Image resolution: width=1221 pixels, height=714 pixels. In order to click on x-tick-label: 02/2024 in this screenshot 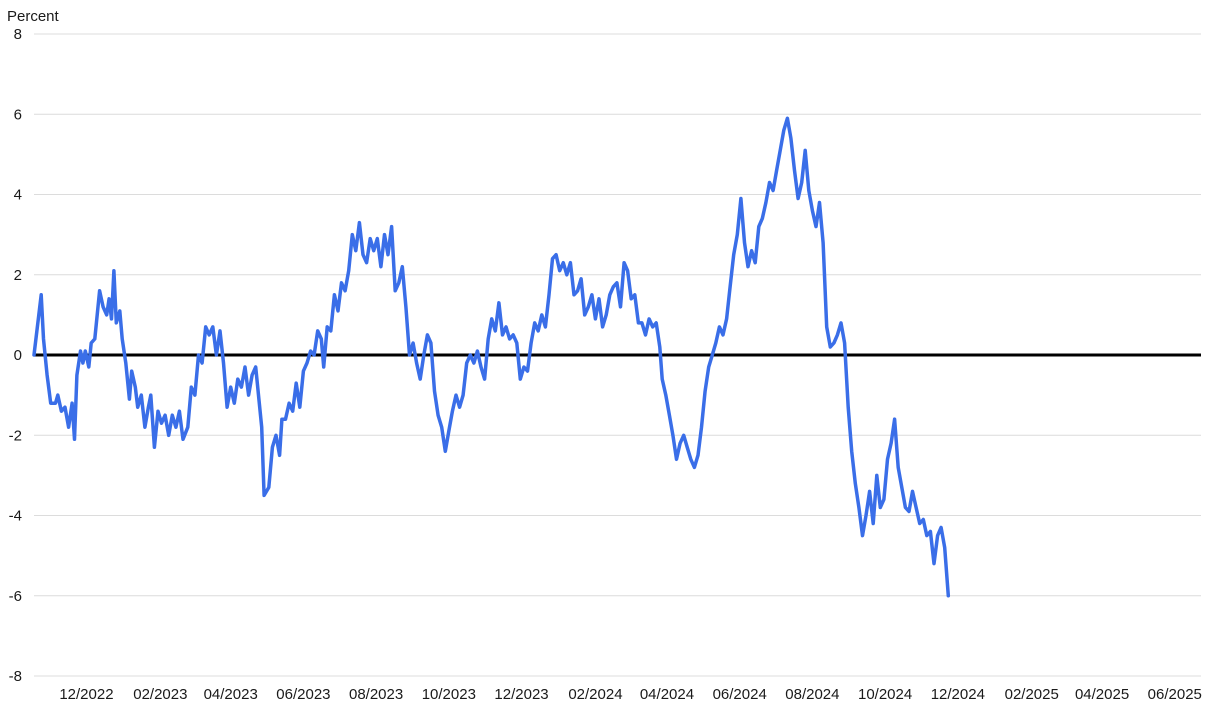, I will do `click(595, 694)`.